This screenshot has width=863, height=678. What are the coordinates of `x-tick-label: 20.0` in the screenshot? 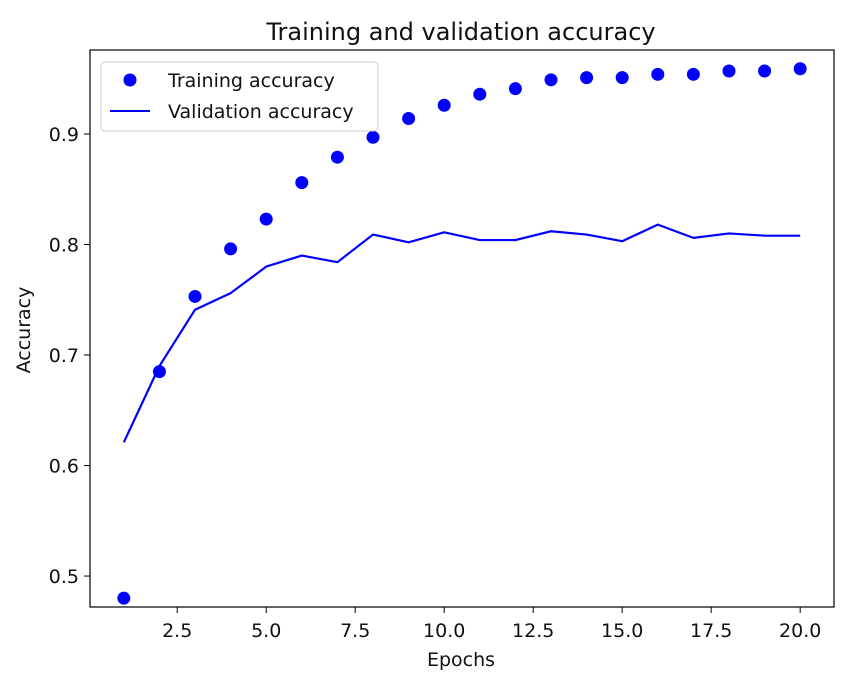 It's located at (800, 631).